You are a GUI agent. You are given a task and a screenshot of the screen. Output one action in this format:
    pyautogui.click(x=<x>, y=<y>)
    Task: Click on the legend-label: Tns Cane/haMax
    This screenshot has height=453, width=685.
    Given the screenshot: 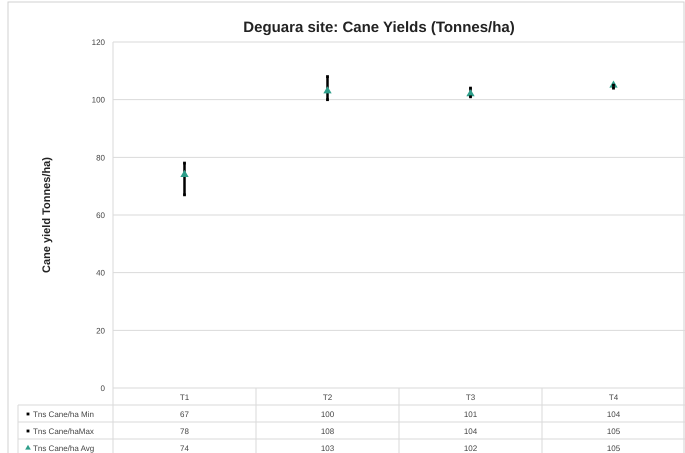 What is the action you would take?
    pyautogui.click(x=63, y=431)
    